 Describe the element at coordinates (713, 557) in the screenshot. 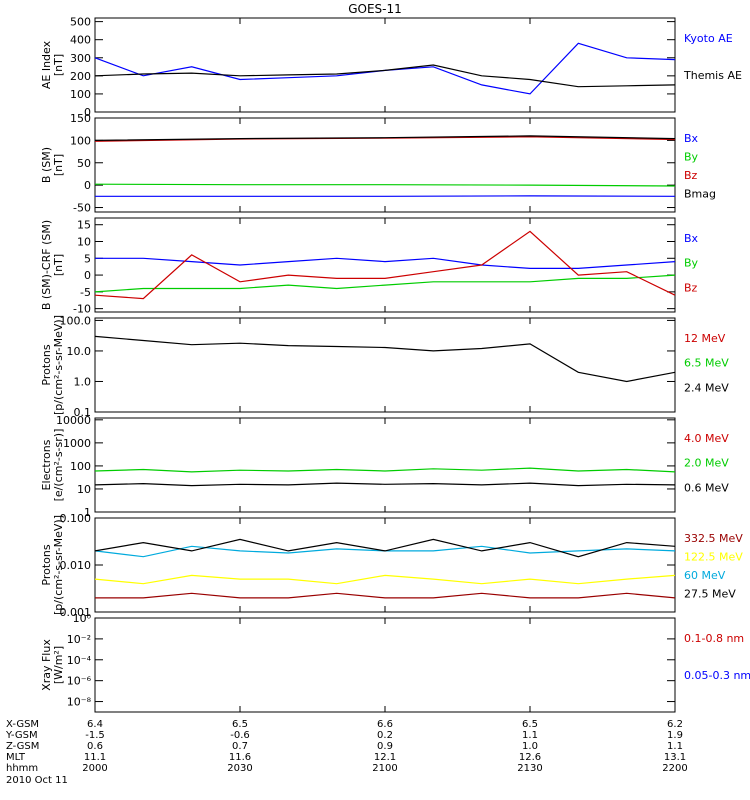

I see `legend-label-6-2: 122.5 MeV` at that location.